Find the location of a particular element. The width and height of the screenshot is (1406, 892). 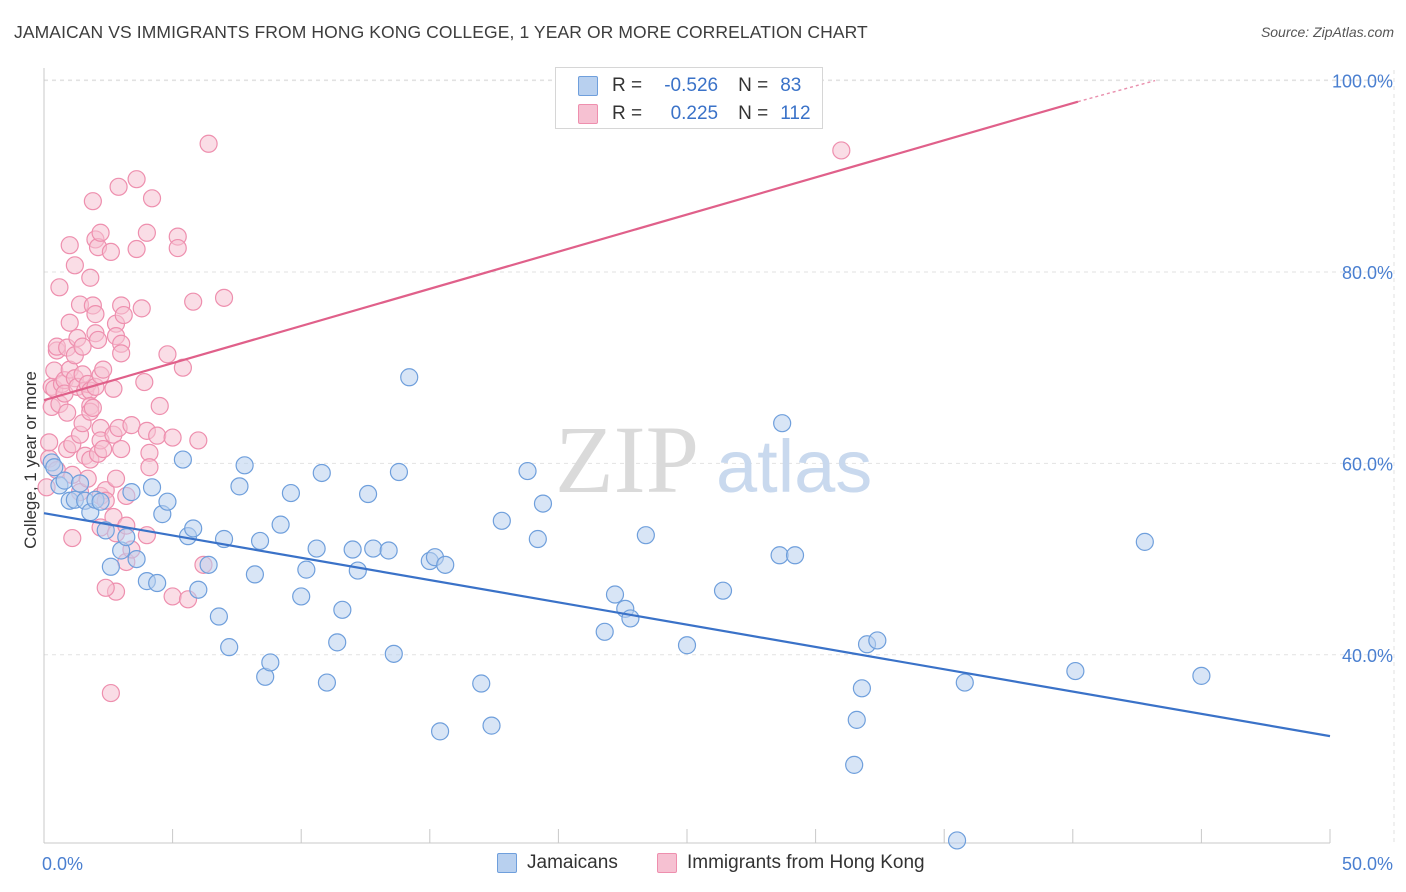

bottom-legend-hong-kong: Immigrants from Hong Kong is located at coordinates (791, 863).